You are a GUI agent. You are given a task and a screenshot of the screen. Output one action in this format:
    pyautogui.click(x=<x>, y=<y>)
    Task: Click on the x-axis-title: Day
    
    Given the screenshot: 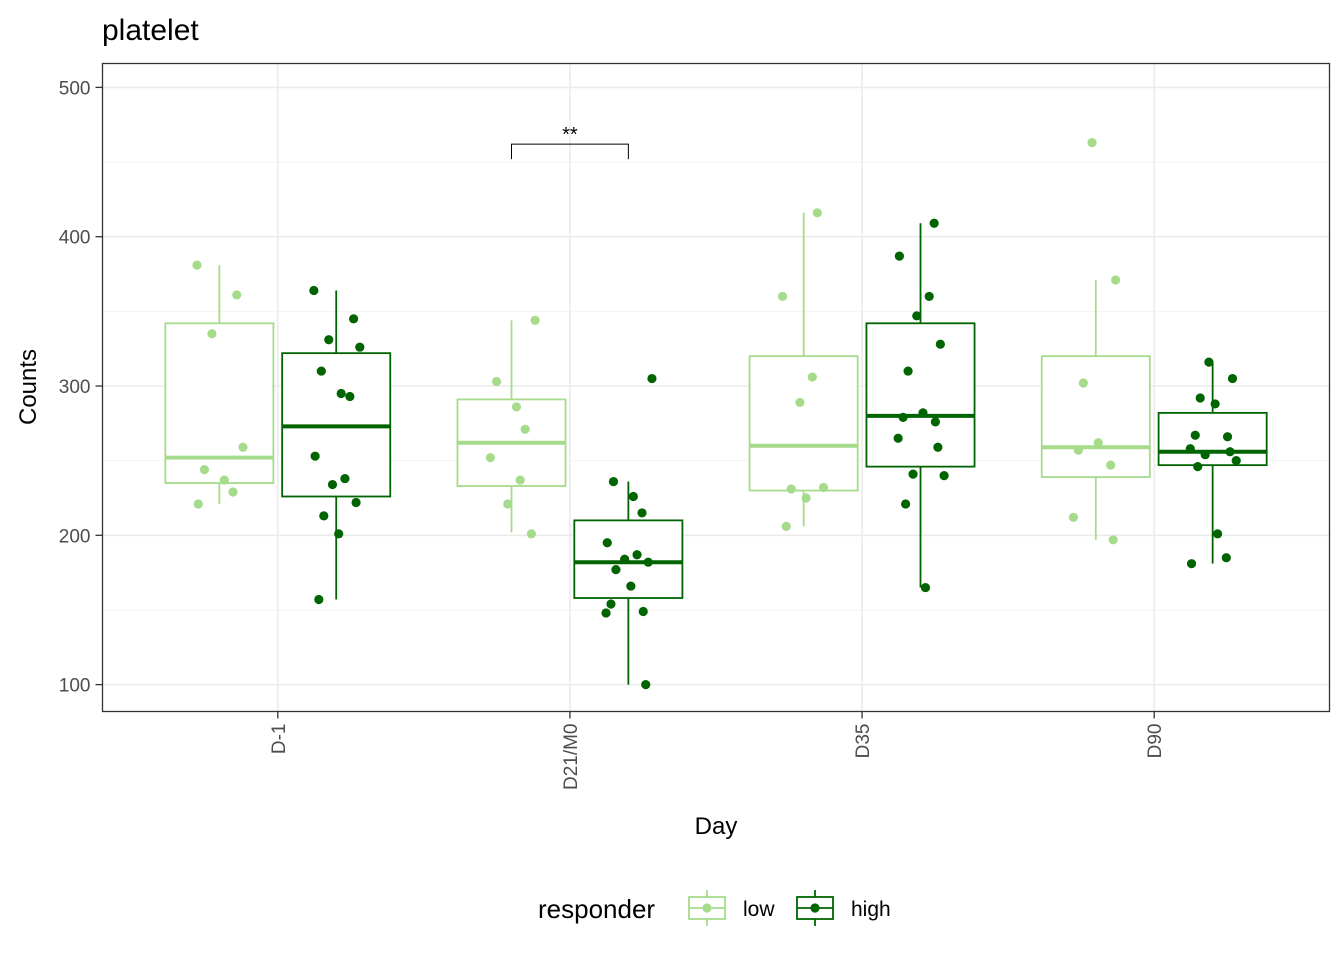 What is the action you would take?
    pyautogui.click(x=716, y=826)
    